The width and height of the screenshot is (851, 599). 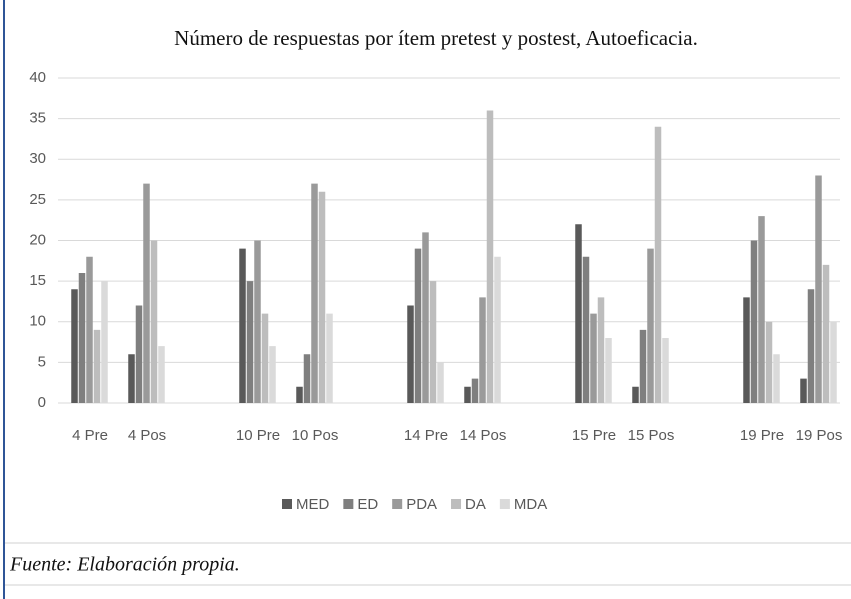 I want to click on x-tick-label: 4 Pre, so click(x=90, y=435).